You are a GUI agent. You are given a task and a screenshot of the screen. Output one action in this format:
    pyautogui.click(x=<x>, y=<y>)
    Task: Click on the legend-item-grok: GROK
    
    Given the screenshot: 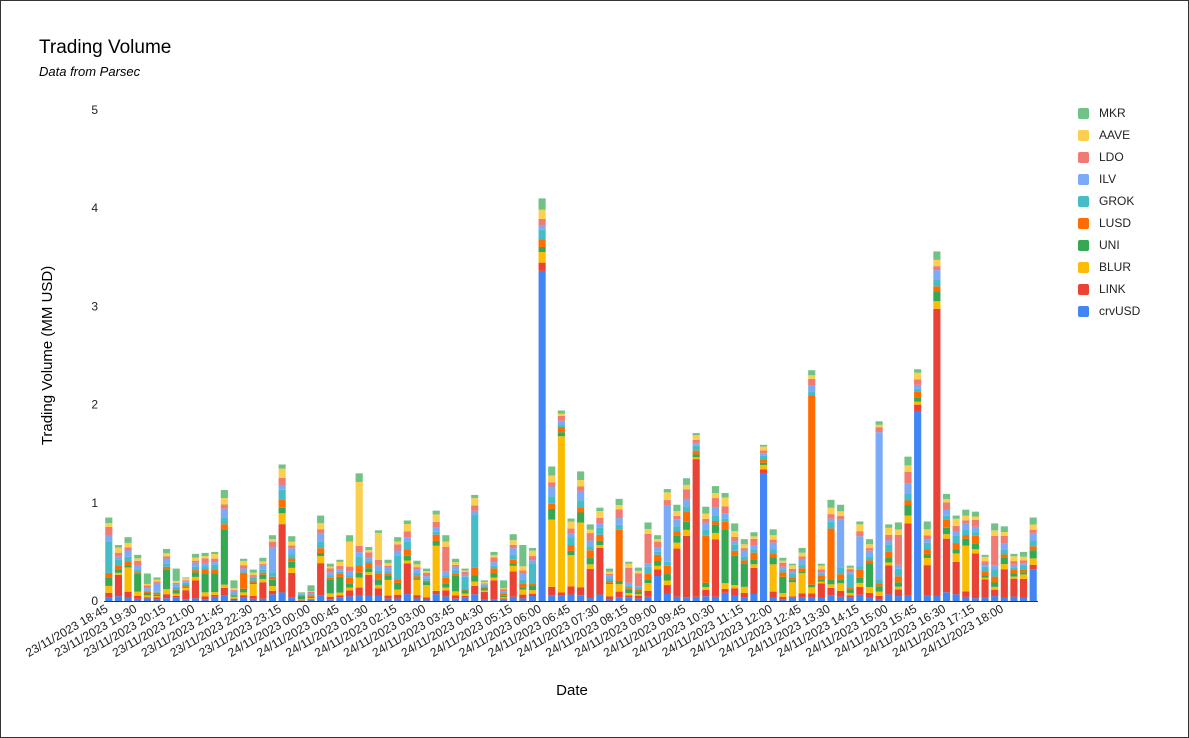 What is the action you would take?
    pyautogui.click(x=1109, y=201)
    